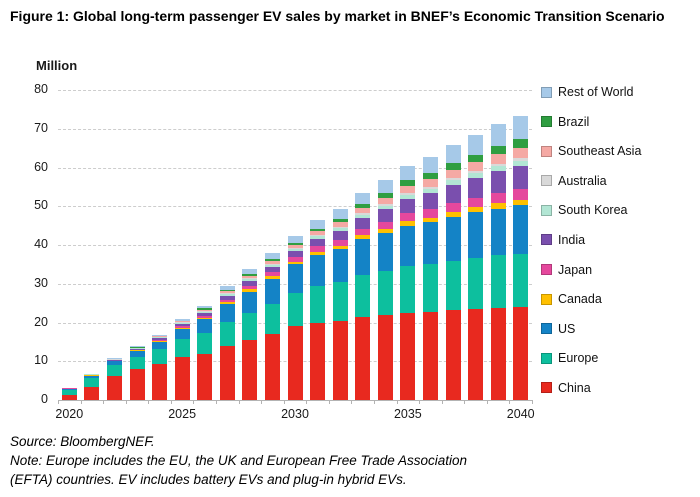 This screenshot has width=700, height=497. I want to click on bar-segment-japan-2037, so click(453, 207).